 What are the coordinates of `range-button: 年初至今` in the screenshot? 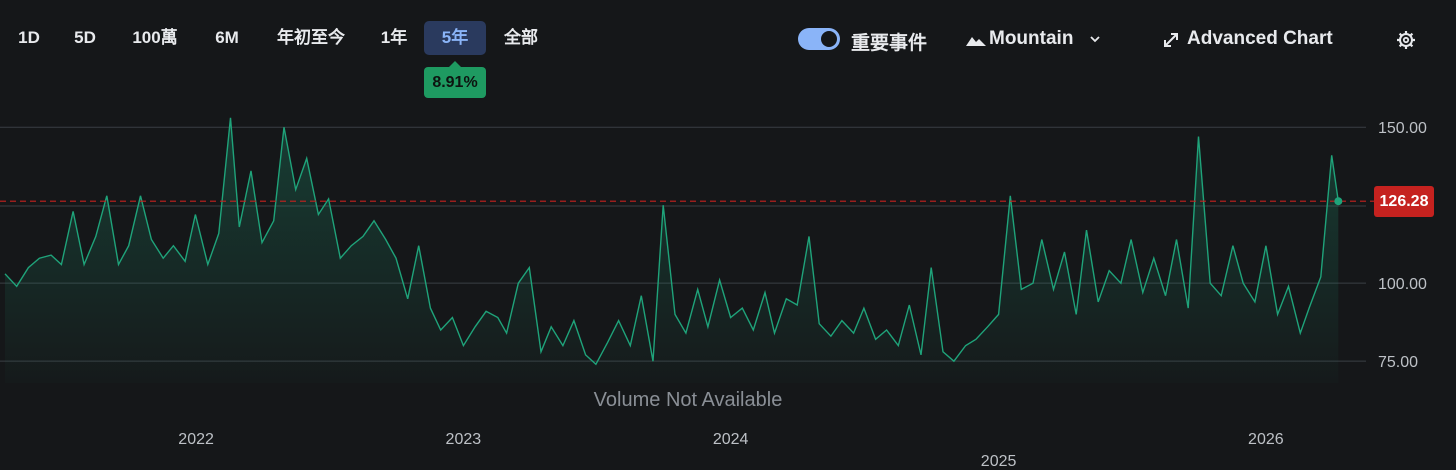 It's located at (311, 37).